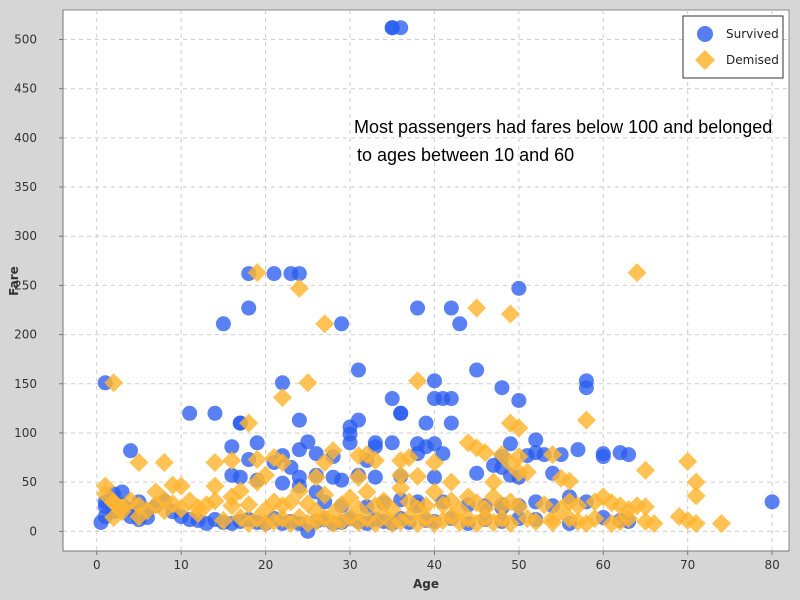 This screenshot has width=800, height=600. I want to click on x-tick-label: 50, so click(518, 565).